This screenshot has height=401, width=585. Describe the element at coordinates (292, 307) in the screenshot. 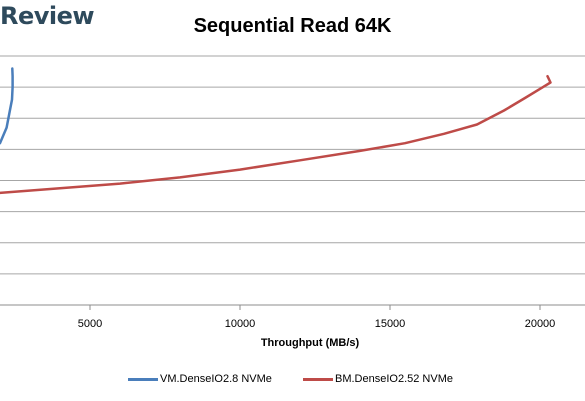

I see `x-axis` at that location.